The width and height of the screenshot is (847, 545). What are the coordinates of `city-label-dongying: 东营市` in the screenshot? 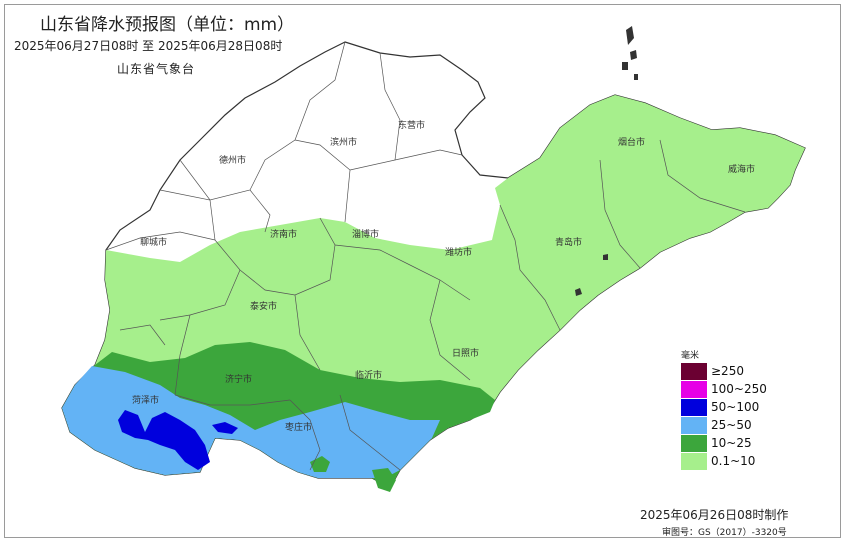 It's located at (411, 125).